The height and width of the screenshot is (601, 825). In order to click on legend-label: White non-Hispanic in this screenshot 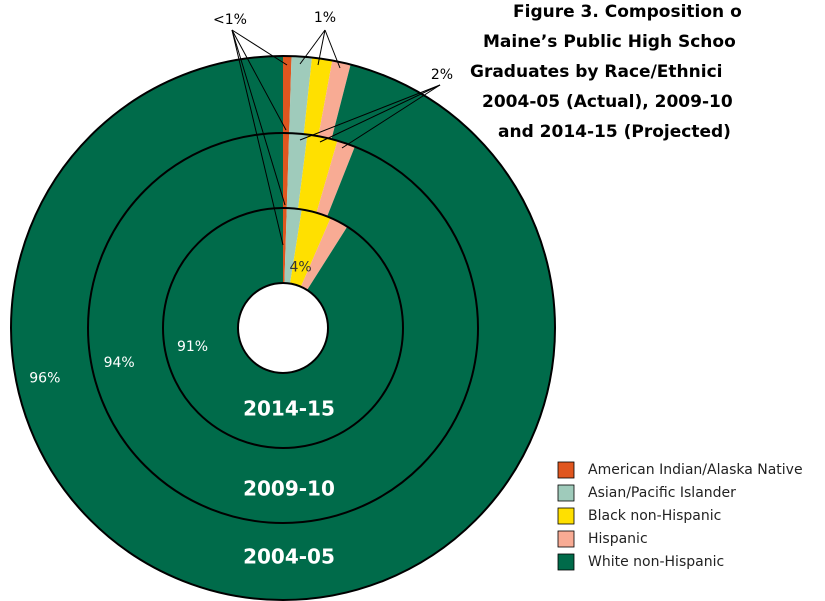, I will do `click(656, 562)`.